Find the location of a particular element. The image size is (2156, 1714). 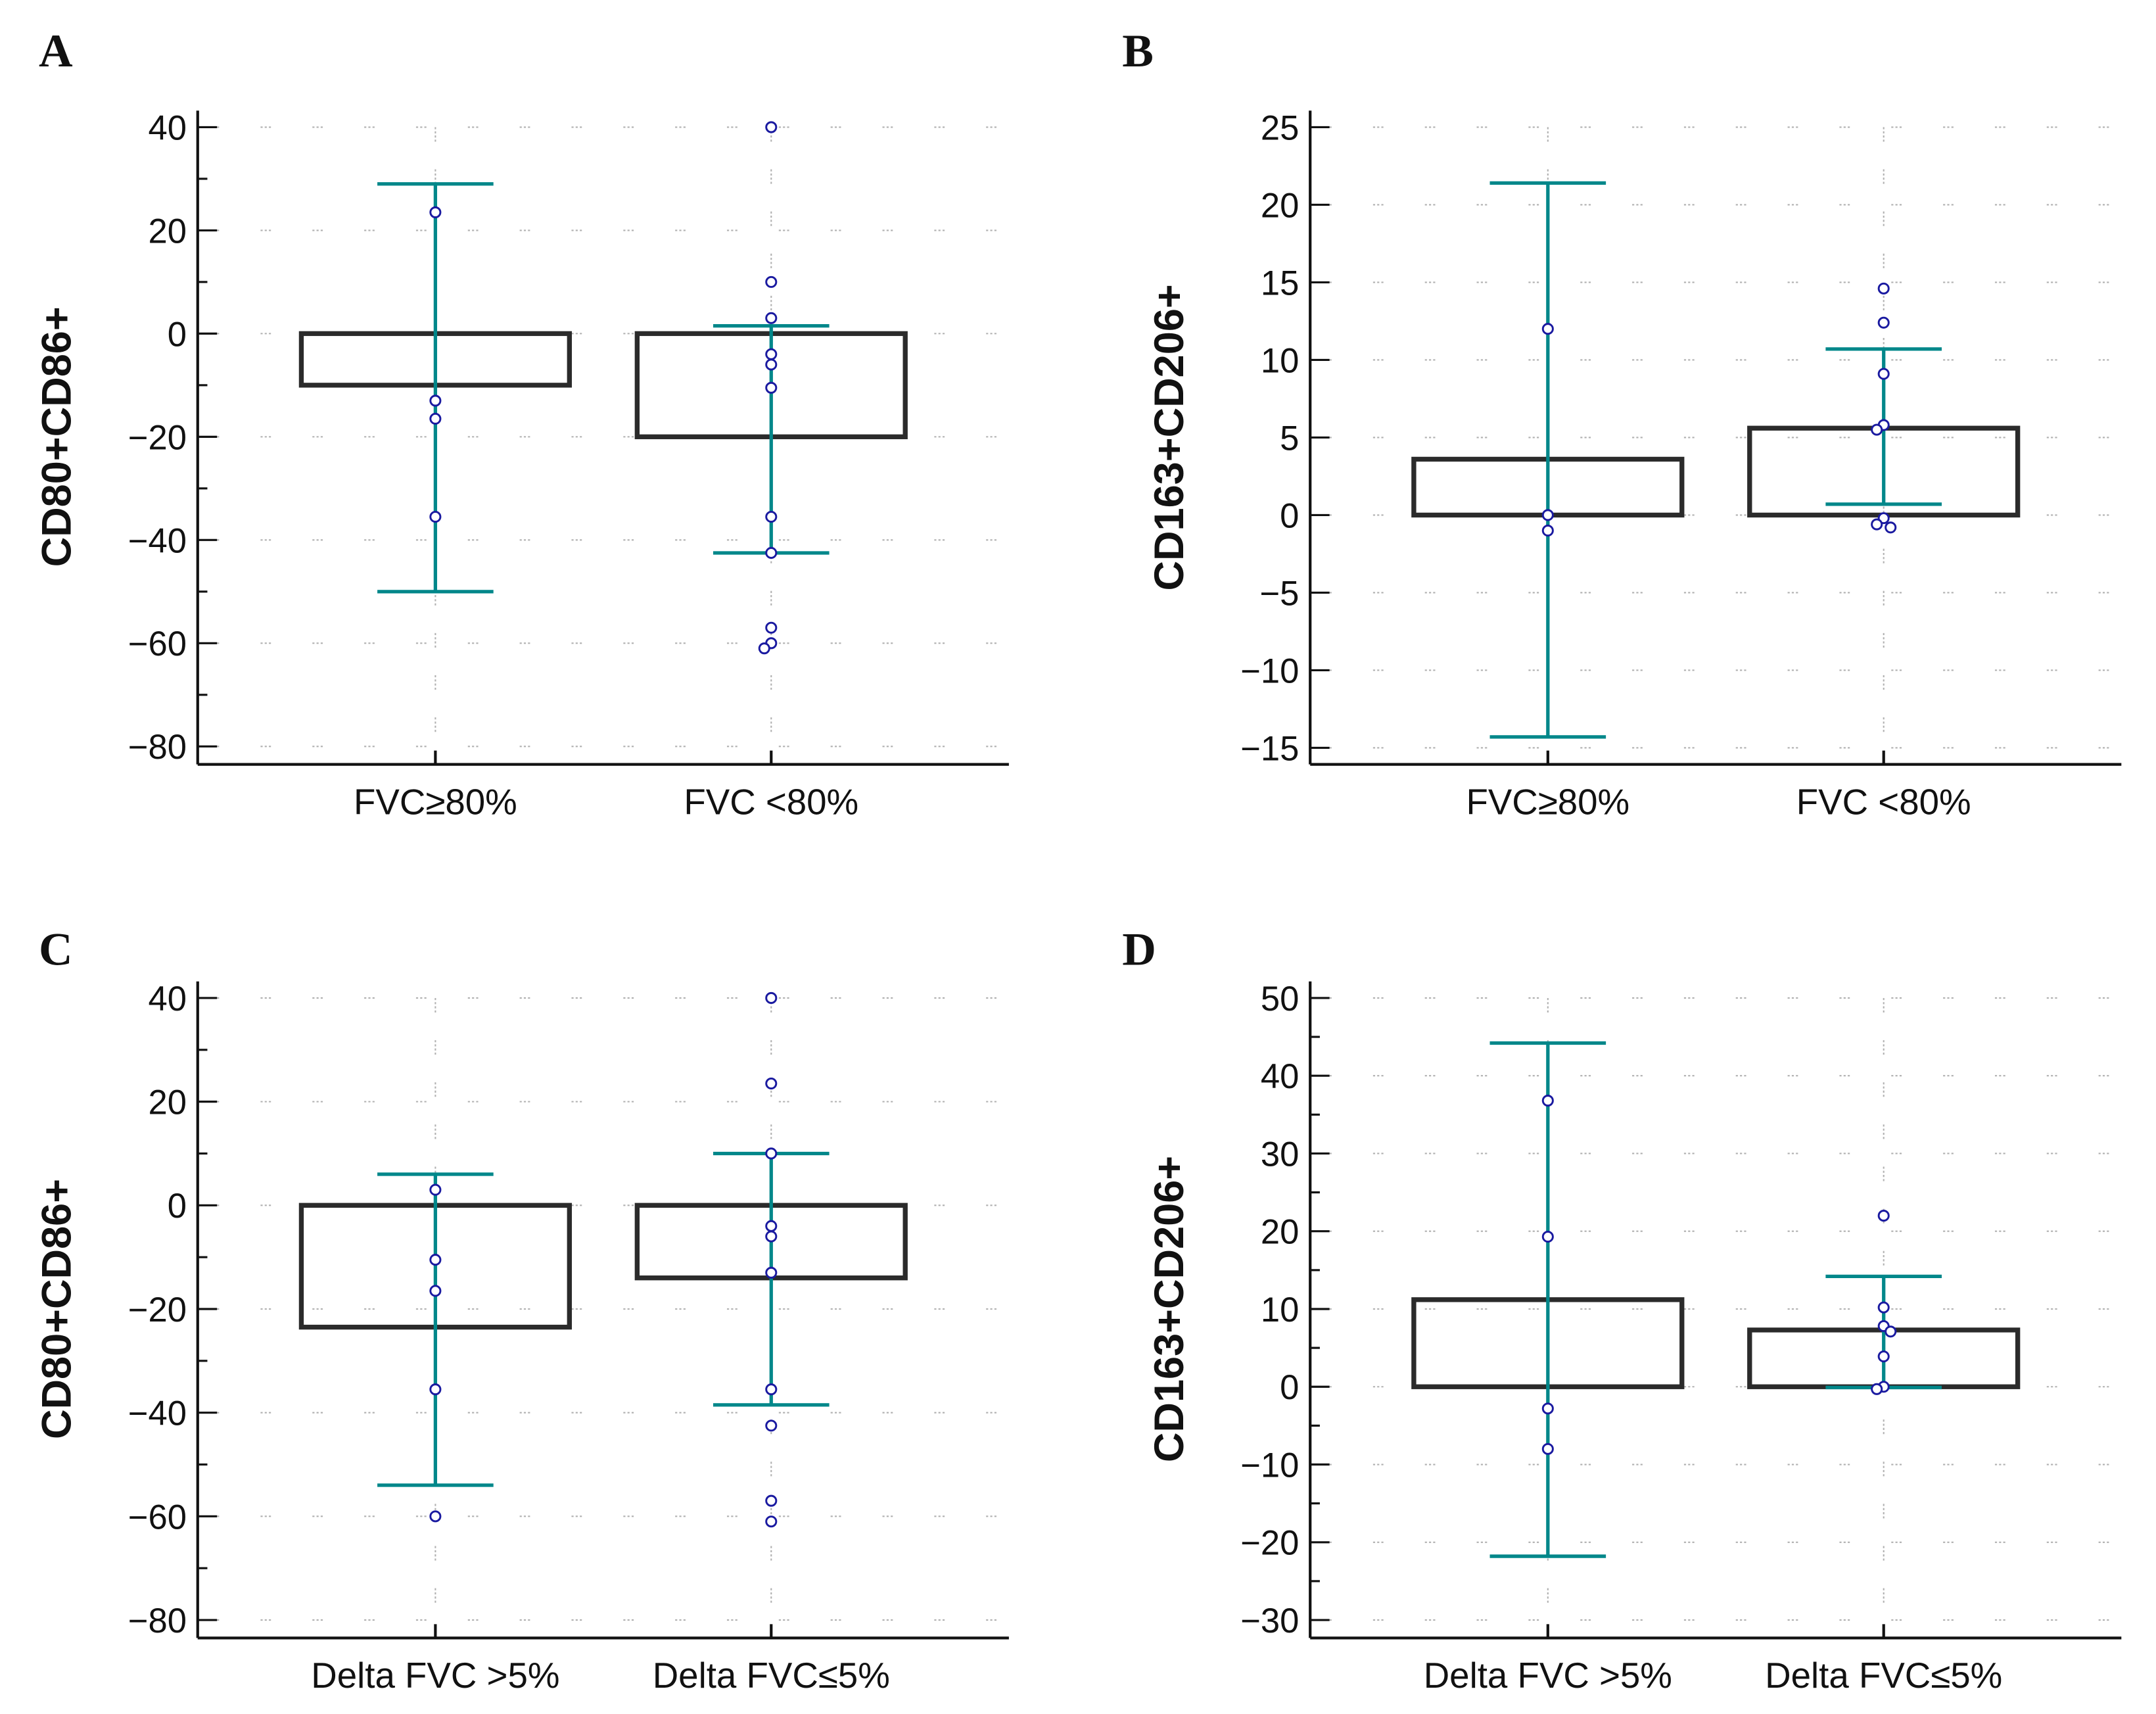

panel-letter: D is located at coordinates (1139, 949).